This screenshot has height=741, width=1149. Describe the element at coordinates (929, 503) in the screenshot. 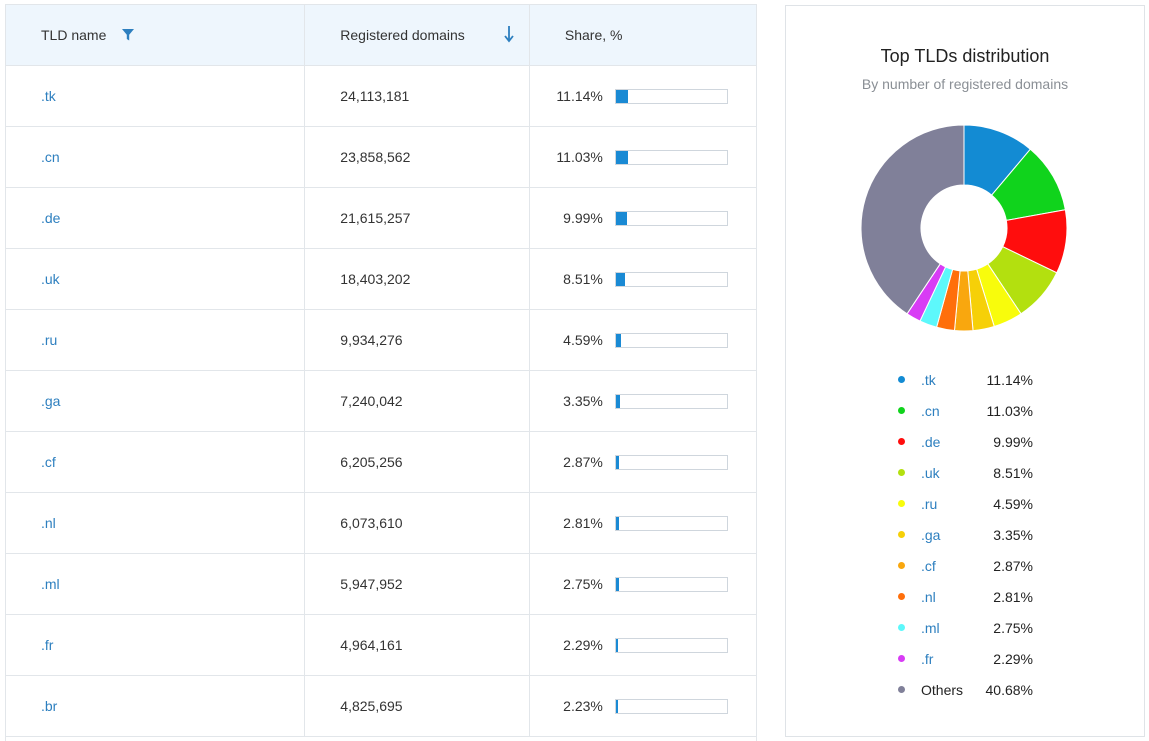

I see `legend-label: .ru` at that location.